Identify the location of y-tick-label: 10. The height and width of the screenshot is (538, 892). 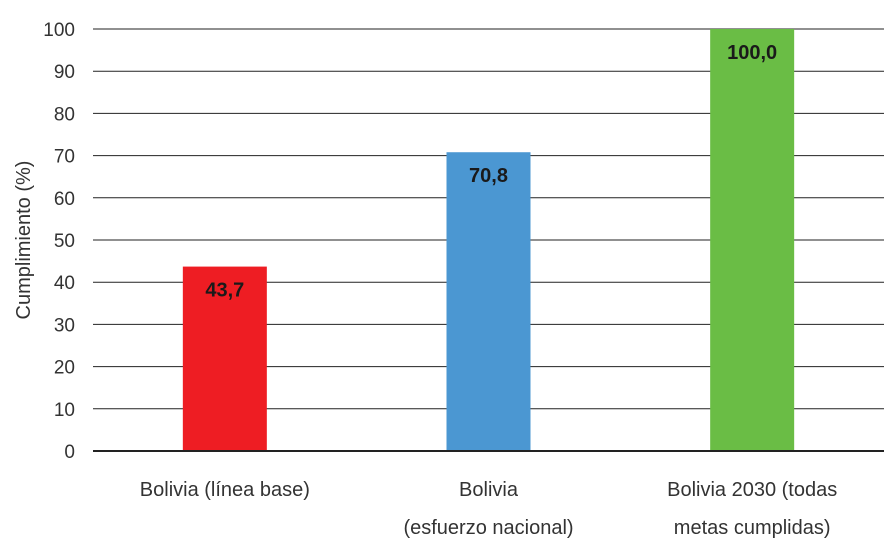
(64, 410).